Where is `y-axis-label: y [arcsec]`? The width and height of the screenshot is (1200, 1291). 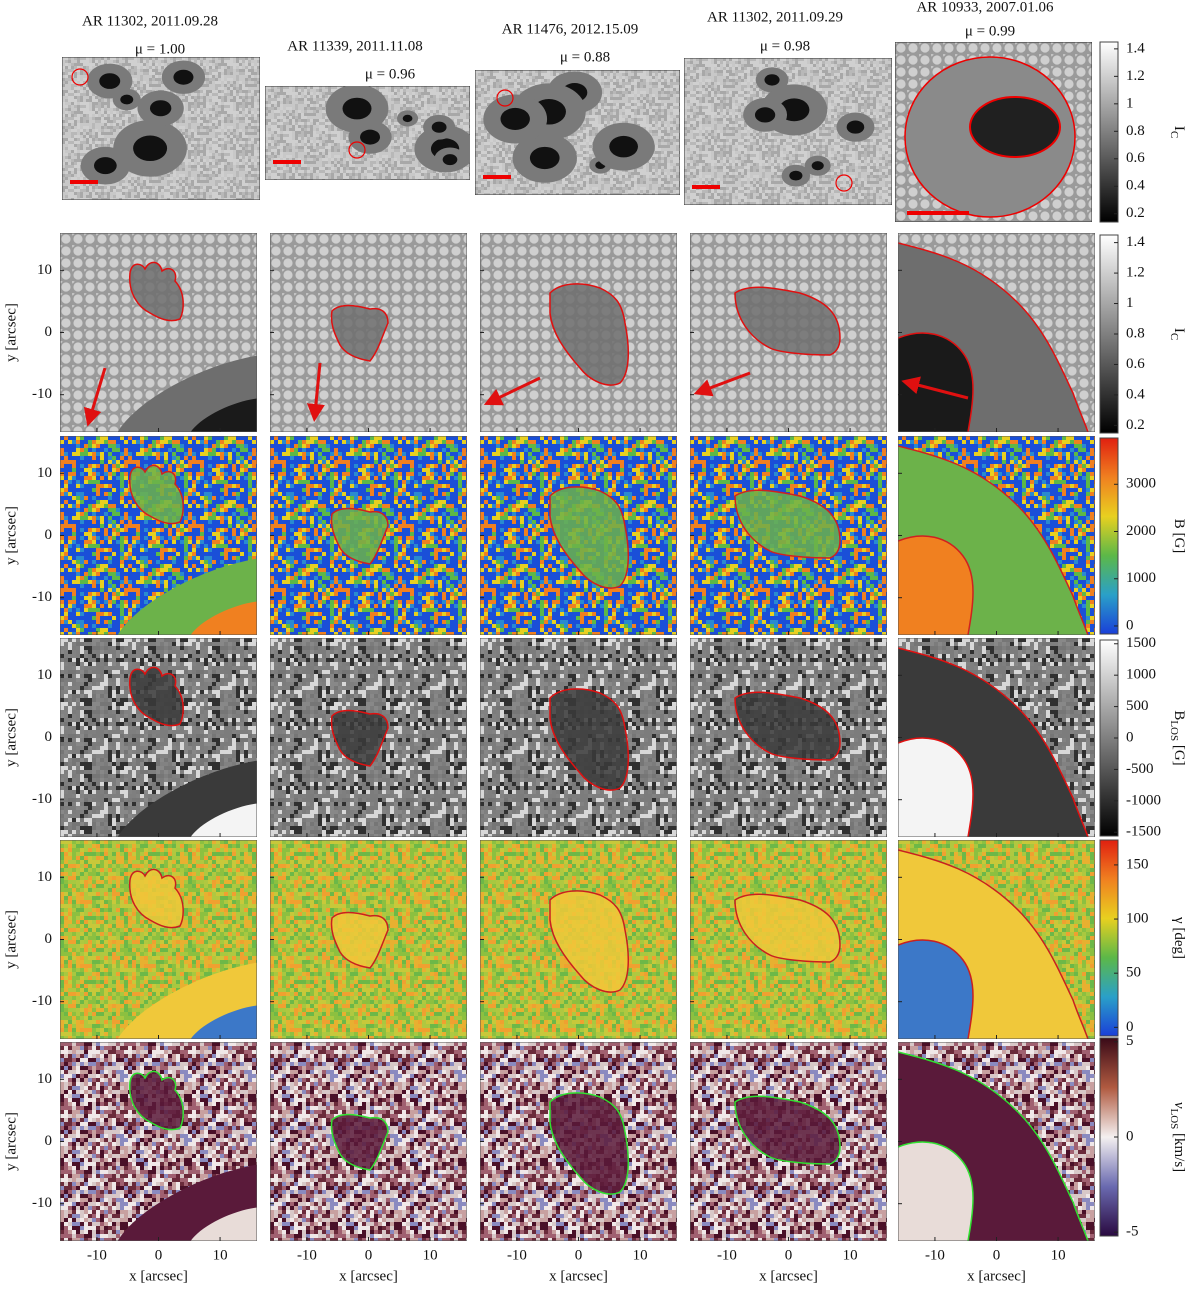
y-axis-label: y [arcsec] is located at coordinates (11, 332).